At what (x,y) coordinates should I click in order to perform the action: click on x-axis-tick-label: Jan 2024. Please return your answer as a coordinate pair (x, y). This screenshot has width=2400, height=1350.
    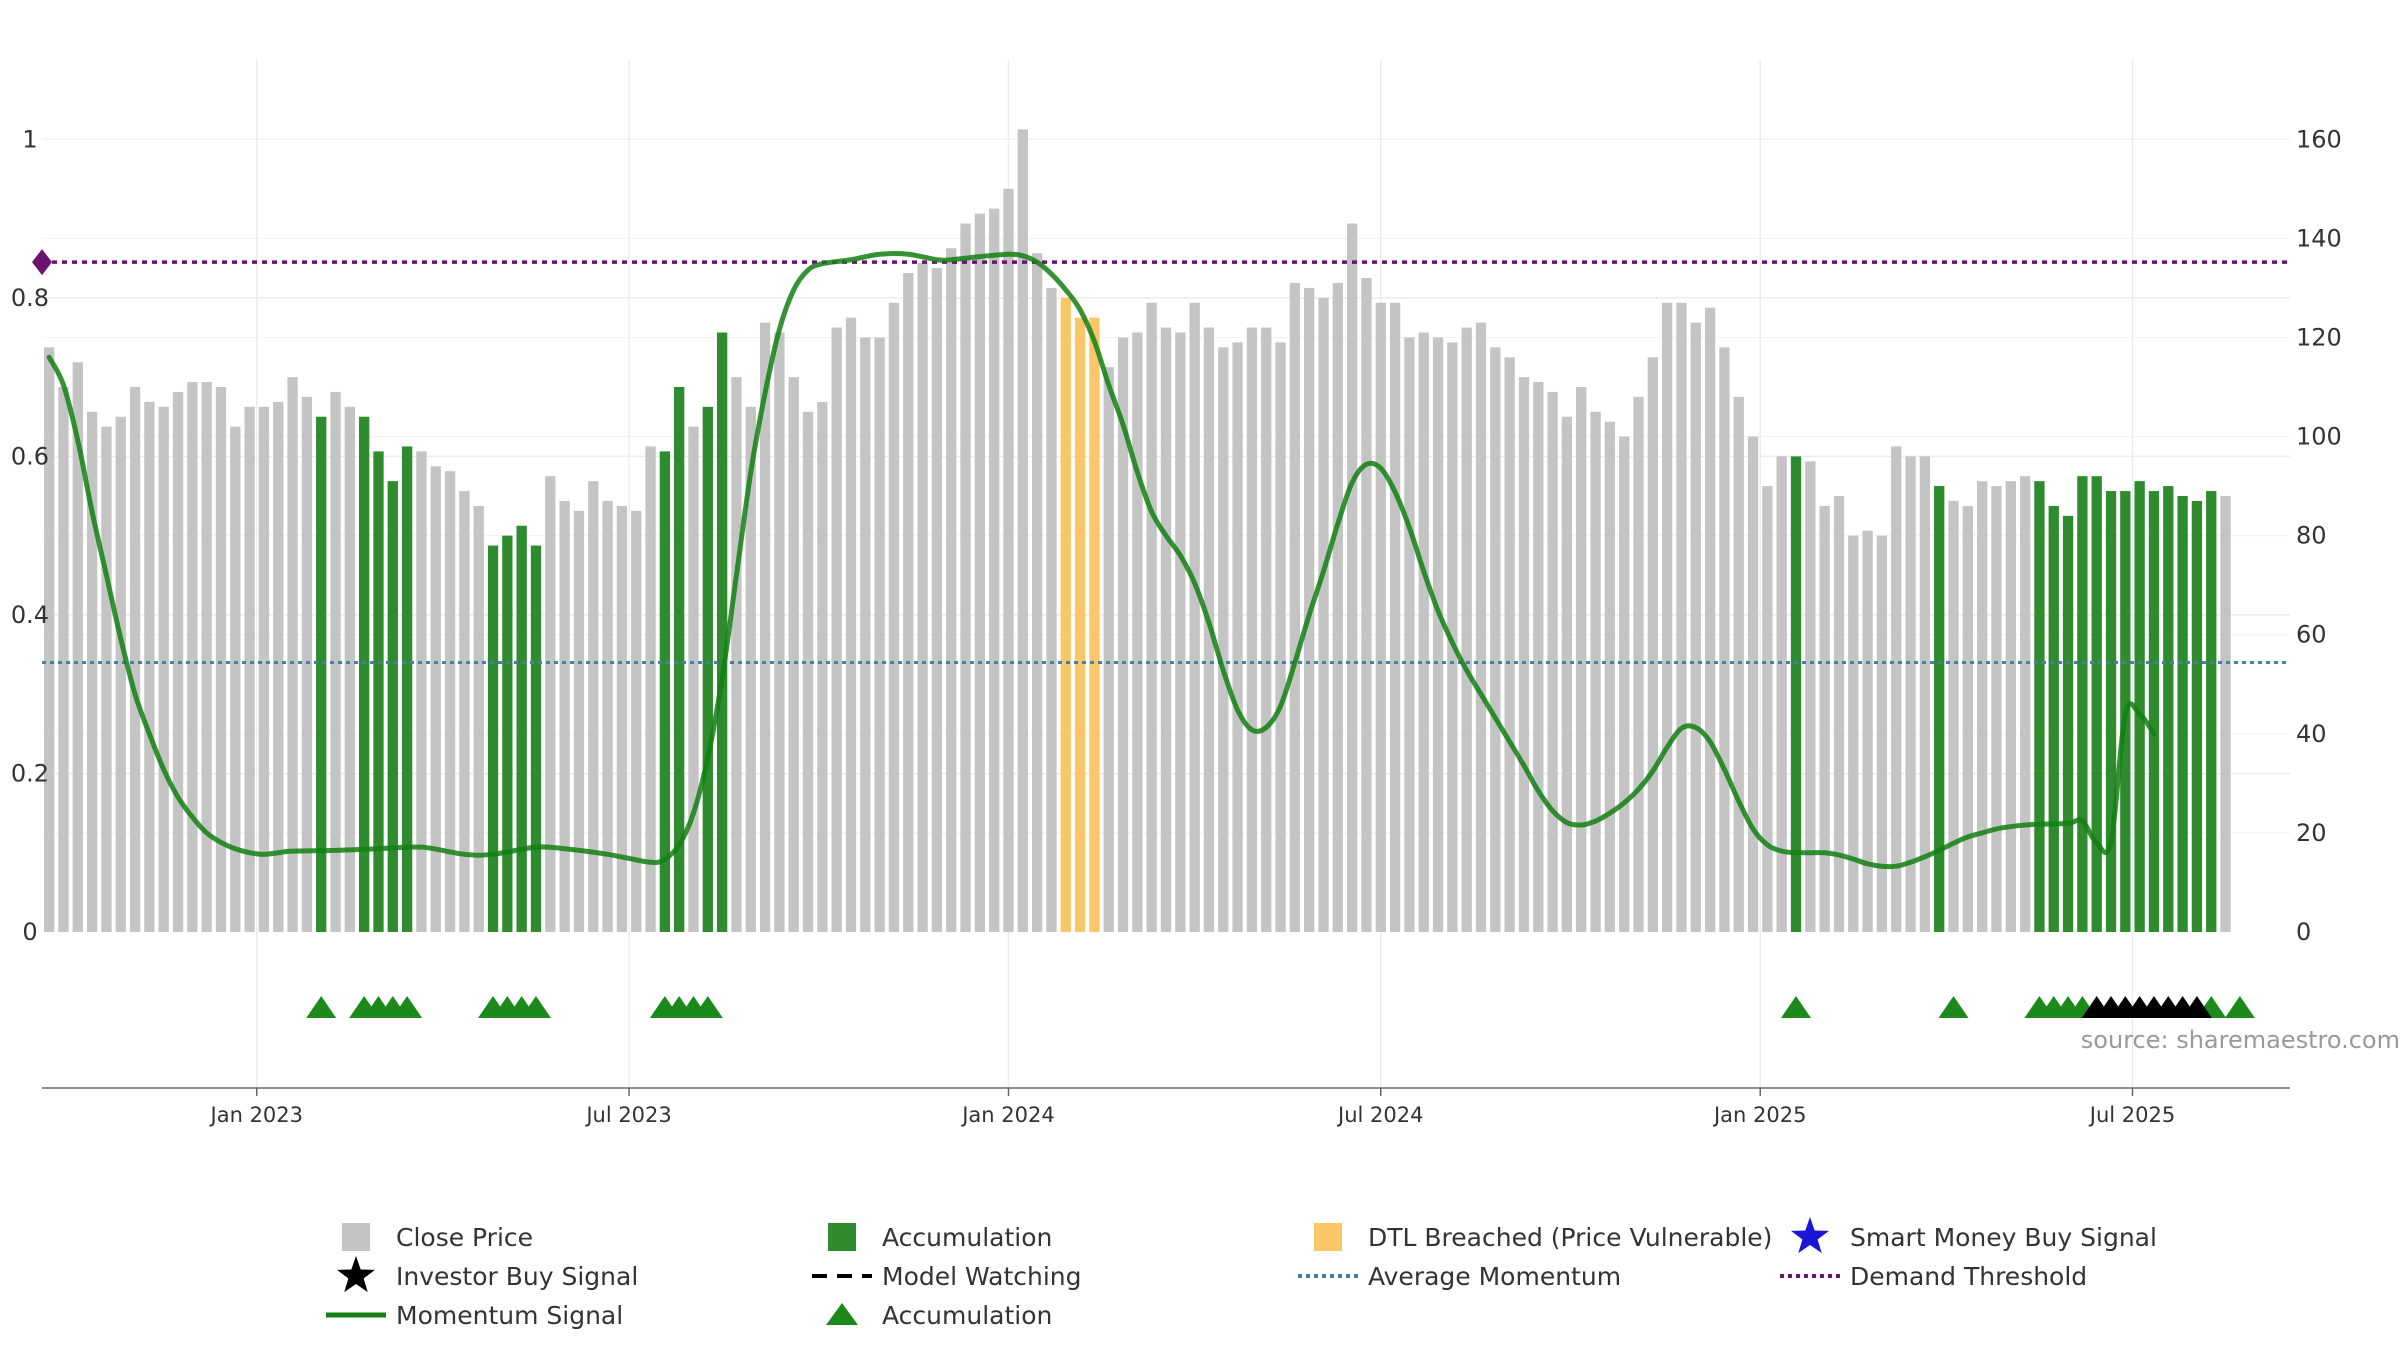
    Looking at the image, I should click on (1007, 1115).